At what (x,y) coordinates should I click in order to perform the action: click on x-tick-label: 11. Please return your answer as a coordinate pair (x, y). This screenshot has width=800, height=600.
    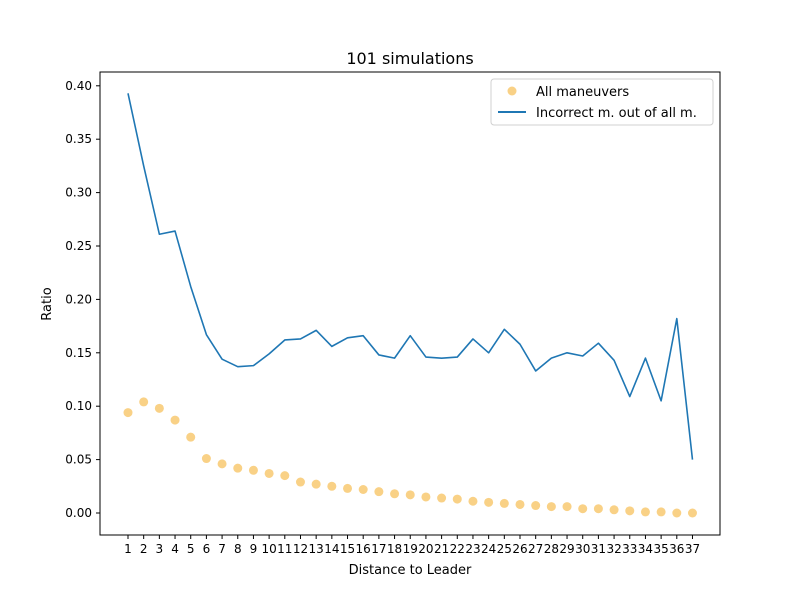
    Looking at the image, I should click on (284, 549).